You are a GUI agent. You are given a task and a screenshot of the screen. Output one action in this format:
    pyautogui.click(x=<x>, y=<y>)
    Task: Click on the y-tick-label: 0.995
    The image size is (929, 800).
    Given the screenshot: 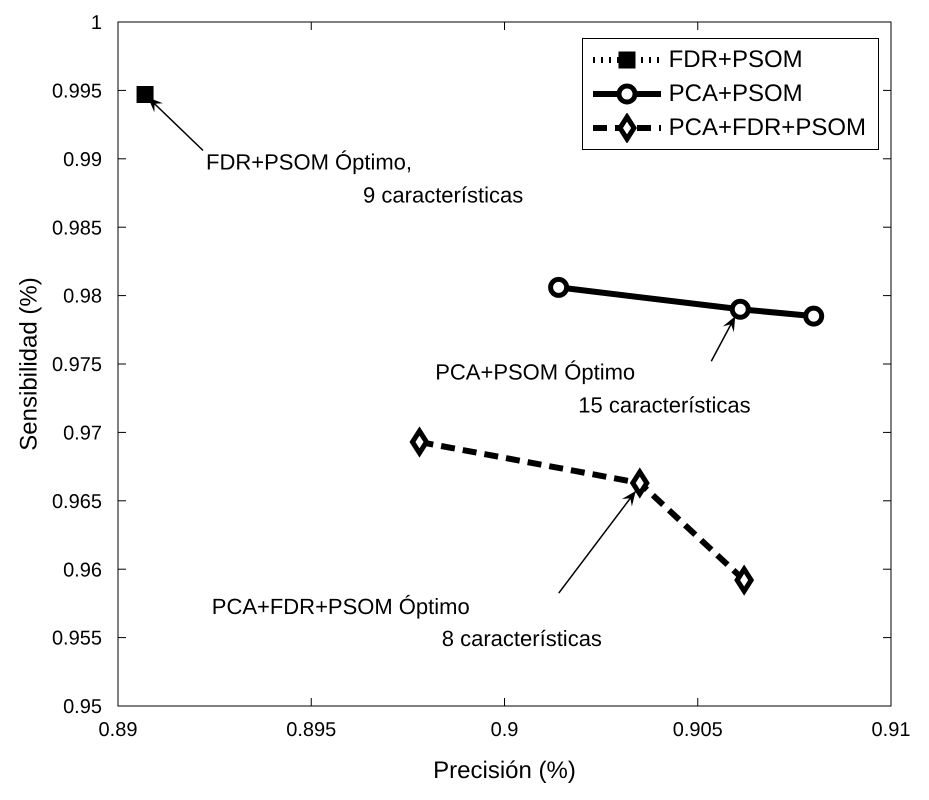 What is the action you would take?
    pyautogui.click(x=77, y=91)
    